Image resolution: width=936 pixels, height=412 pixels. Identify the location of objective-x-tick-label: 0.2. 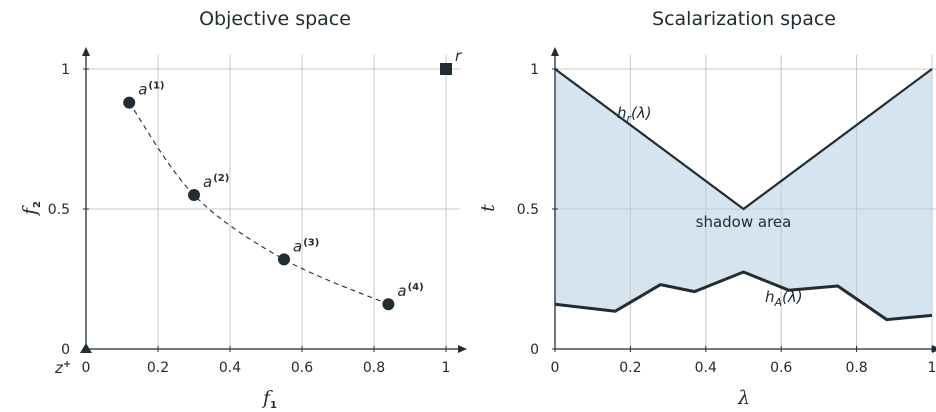
(158, 368).